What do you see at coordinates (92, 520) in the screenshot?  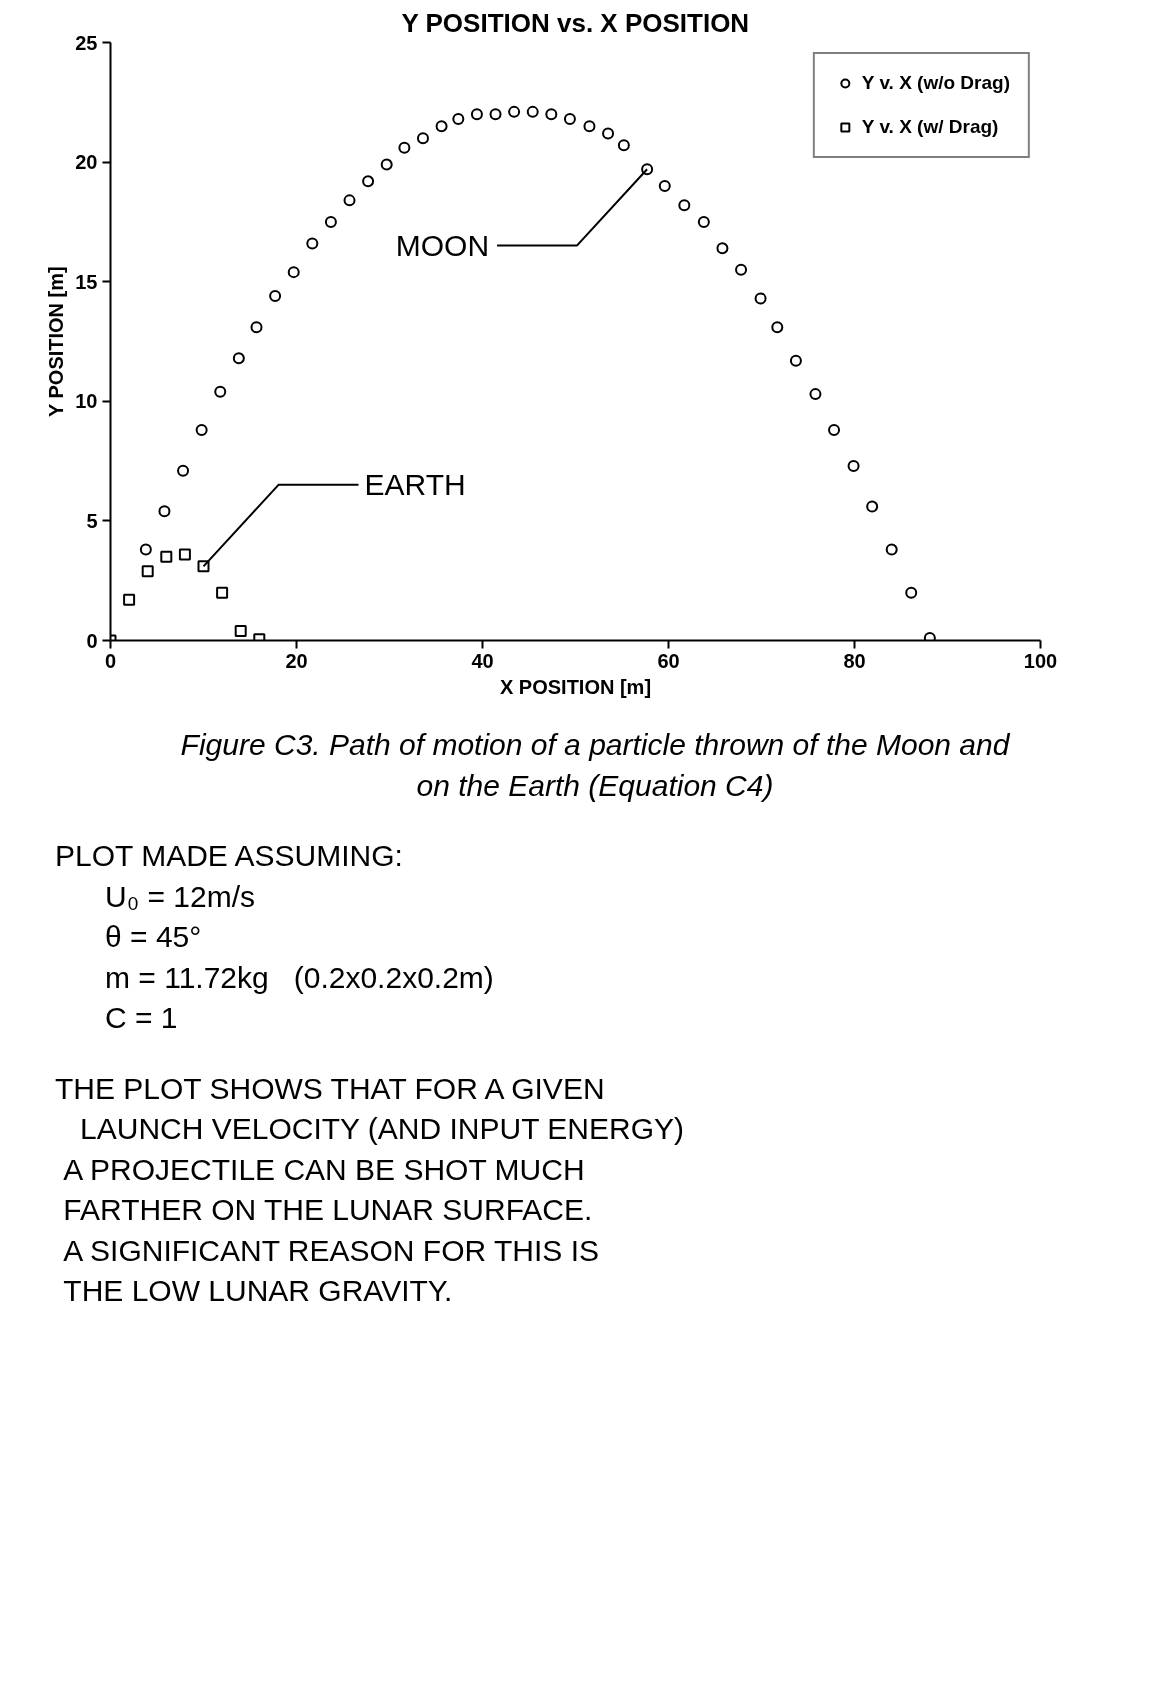 I see `y-tick-label: 5` at bounding box center [92, 520].